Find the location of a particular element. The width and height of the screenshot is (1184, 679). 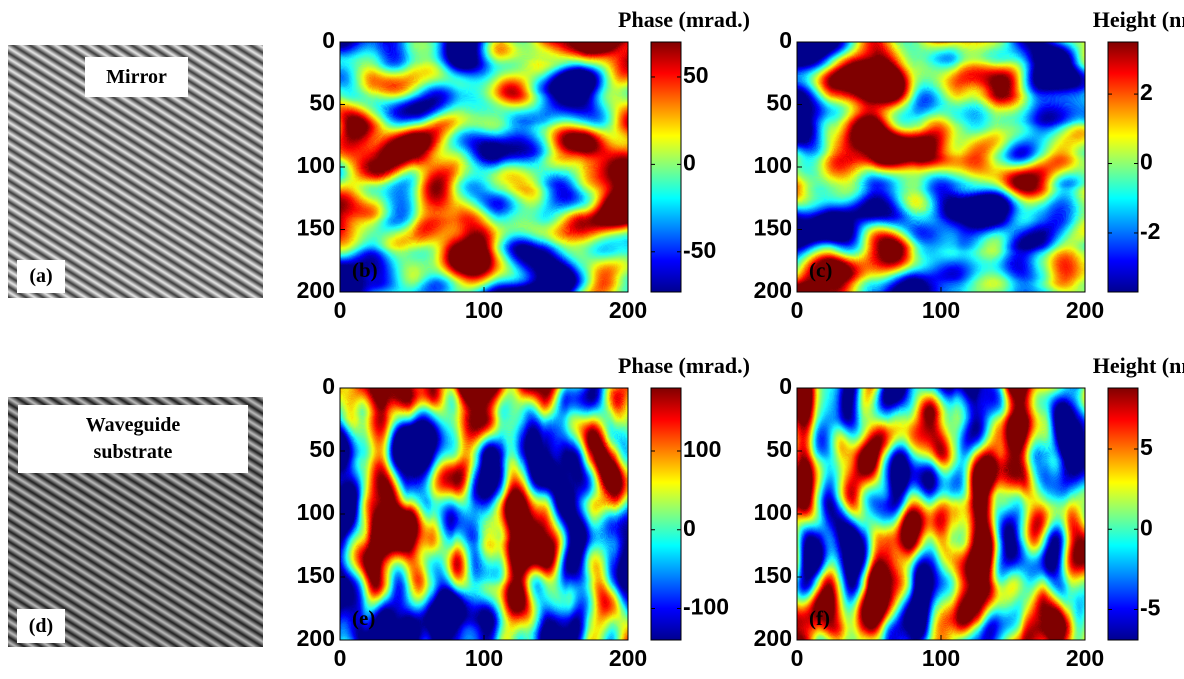

colorbar-tick-label: 5 is located at coordinates (1146, 447).